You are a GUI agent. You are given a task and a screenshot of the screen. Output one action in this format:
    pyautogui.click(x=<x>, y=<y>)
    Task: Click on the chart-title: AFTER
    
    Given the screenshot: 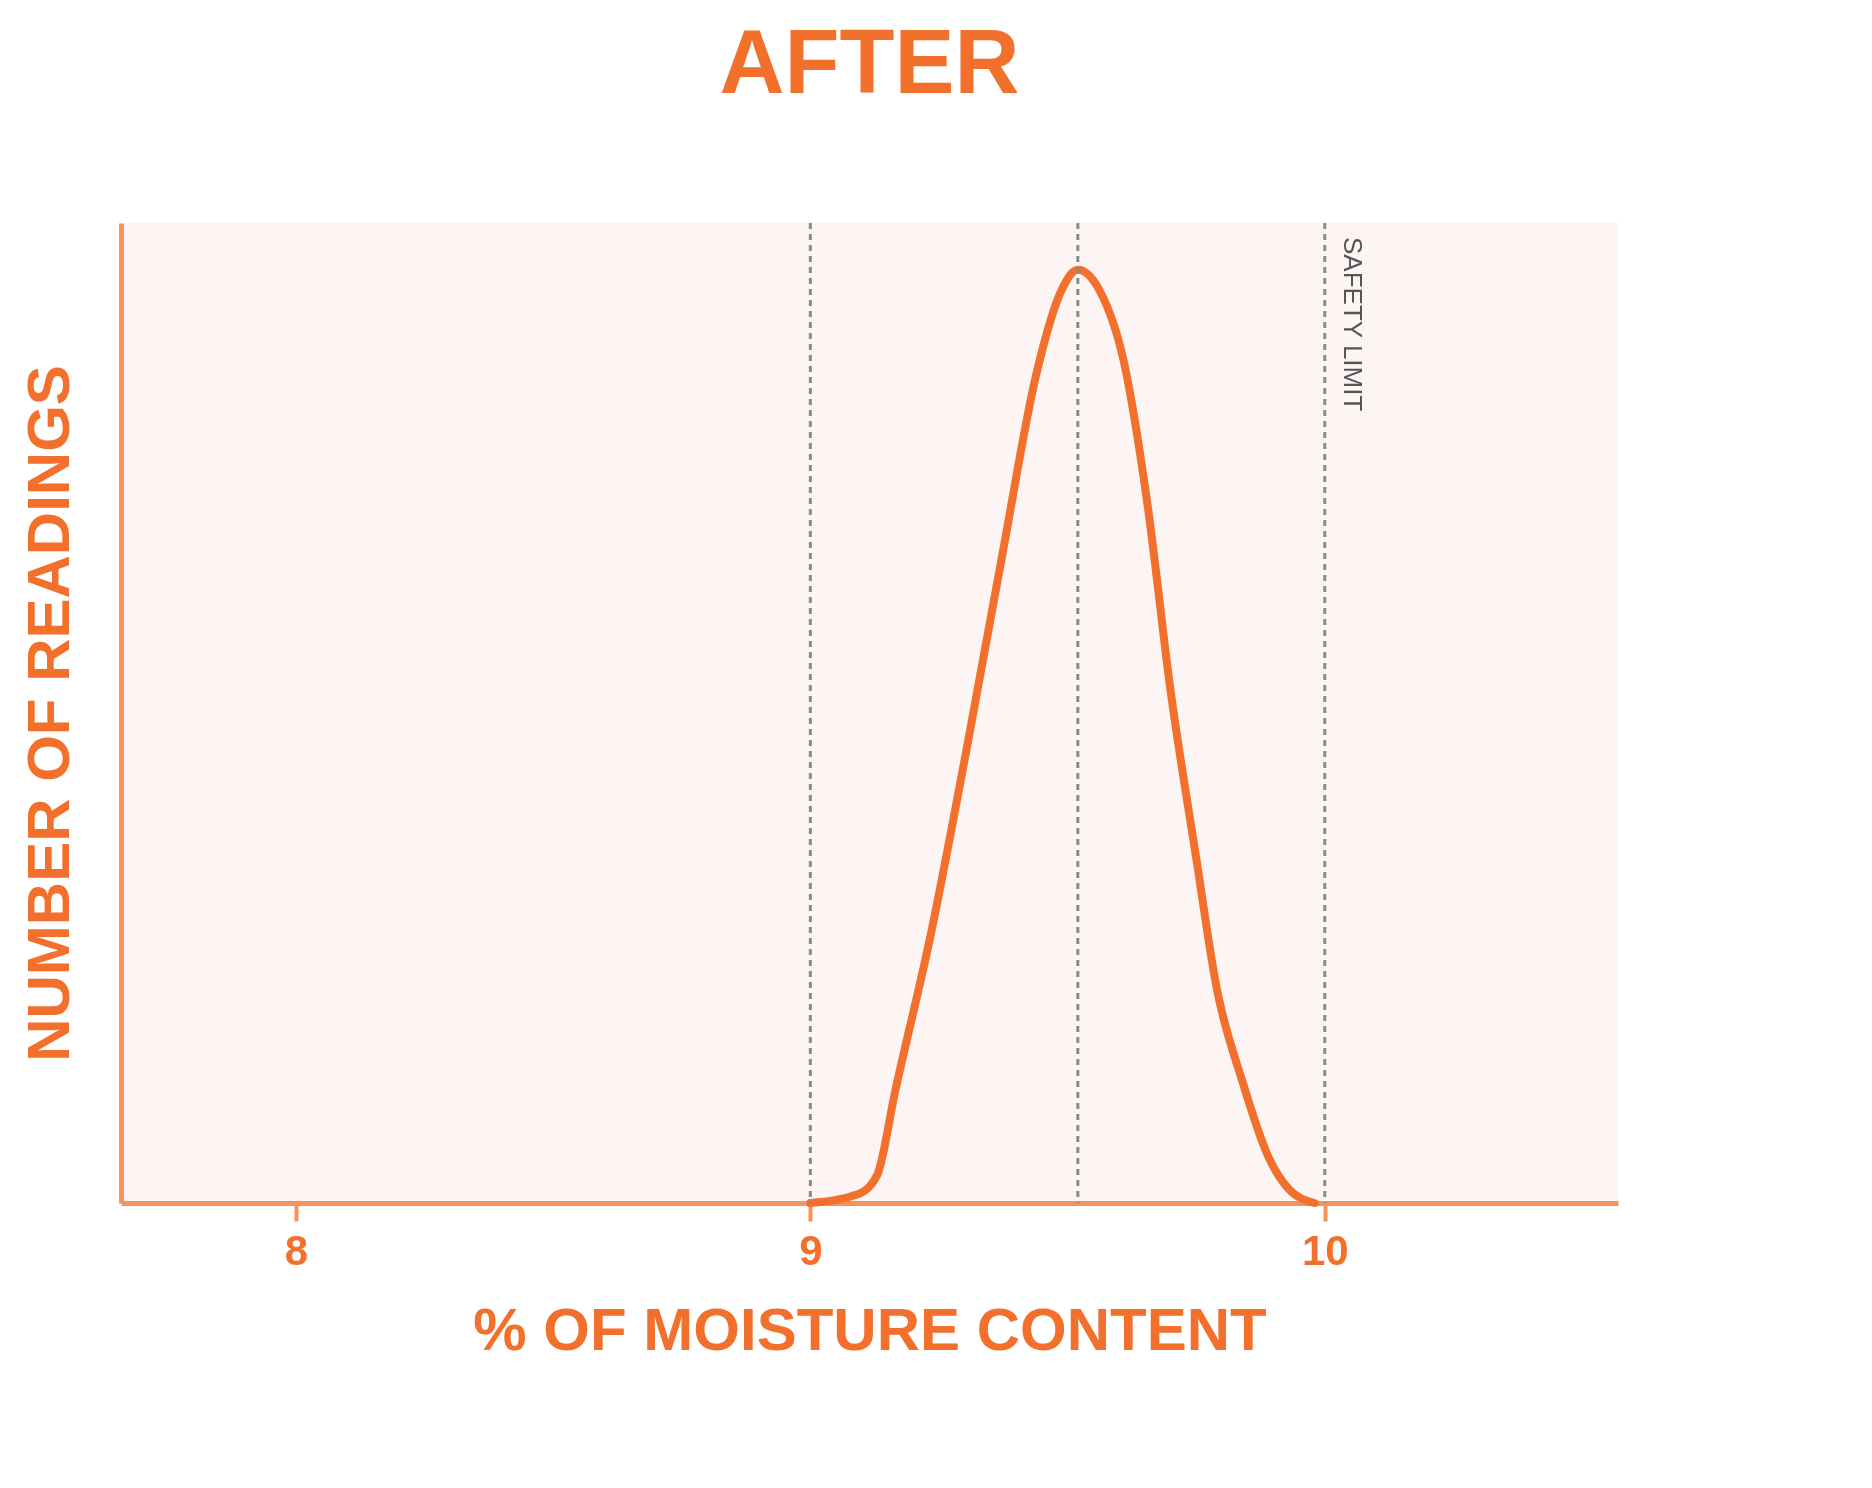 What is the action you would take?
    pyautogui.click(x=869, y=61)
    